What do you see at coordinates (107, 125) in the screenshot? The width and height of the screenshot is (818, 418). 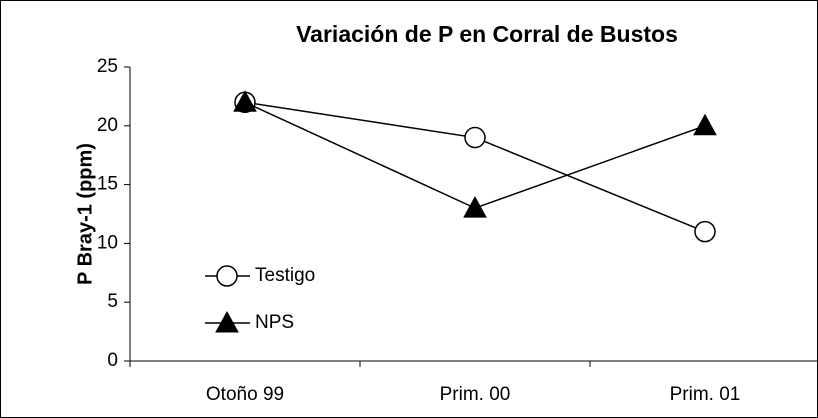 I see `y-tick-label: 20` at bounding box center [107, 125].